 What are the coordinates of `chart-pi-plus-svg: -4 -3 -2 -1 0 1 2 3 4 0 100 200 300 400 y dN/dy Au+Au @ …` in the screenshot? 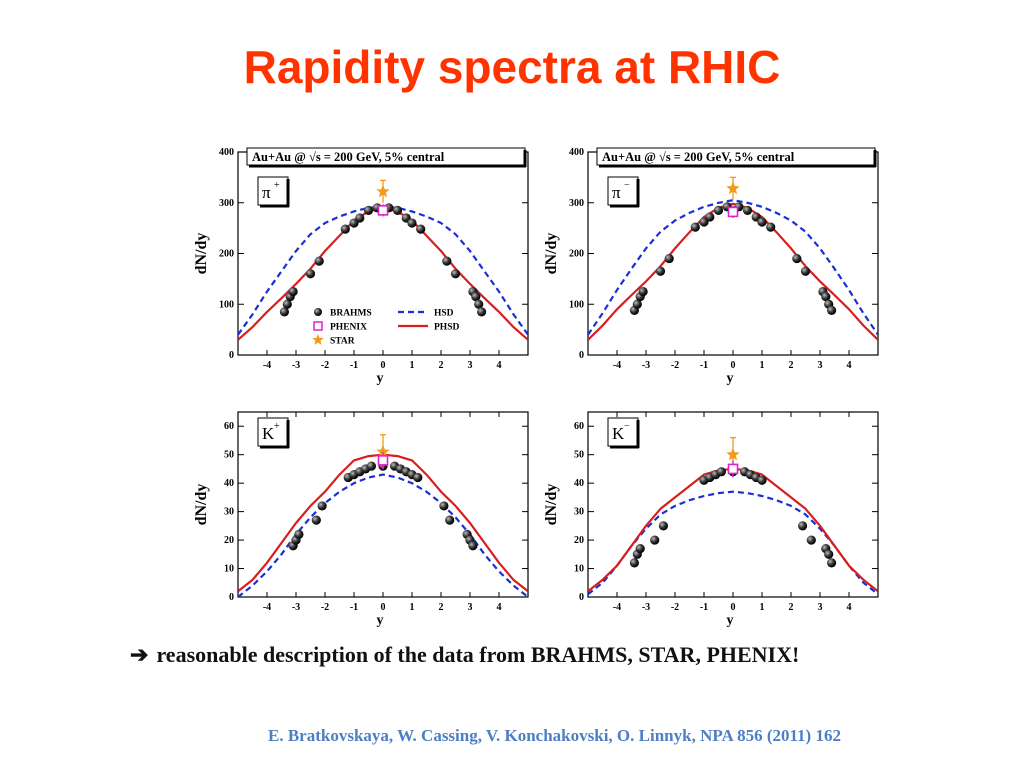 It's located at (361, 266).